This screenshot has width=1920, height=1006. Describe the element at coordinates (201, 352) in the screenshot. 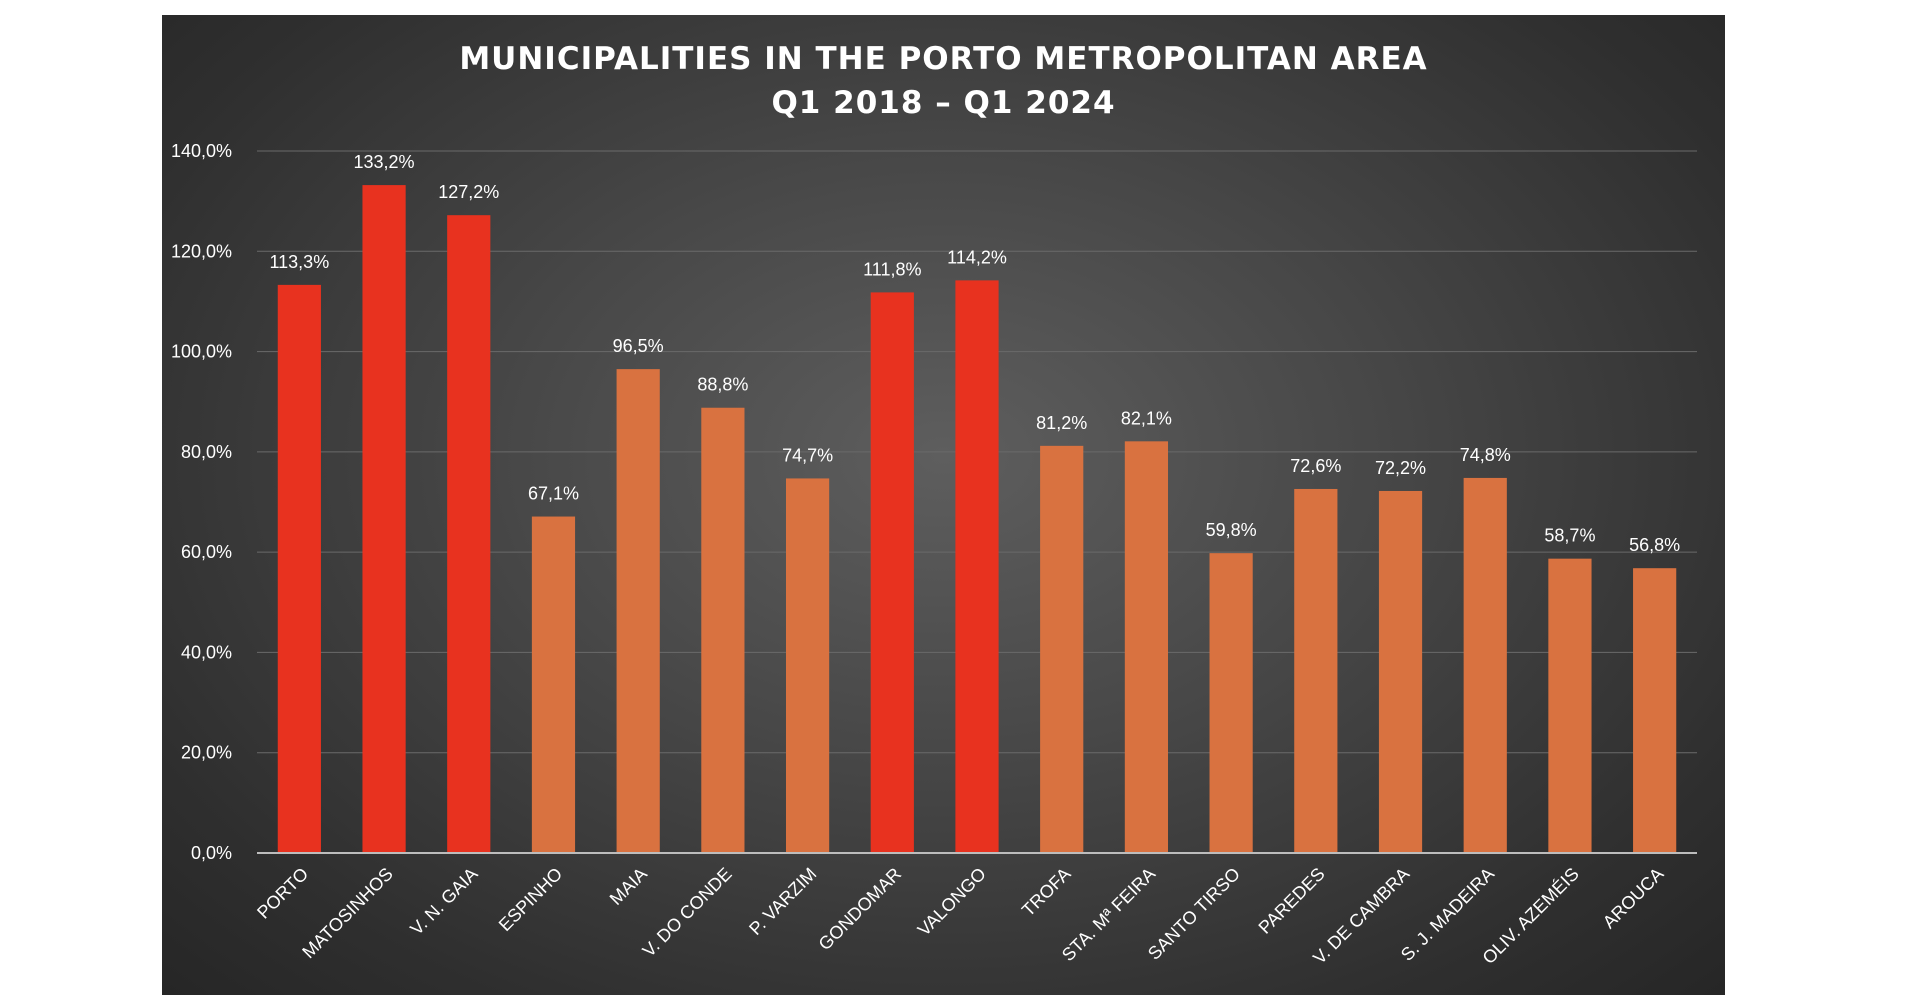

I see `y-tick-label: 100,0%` at that location.